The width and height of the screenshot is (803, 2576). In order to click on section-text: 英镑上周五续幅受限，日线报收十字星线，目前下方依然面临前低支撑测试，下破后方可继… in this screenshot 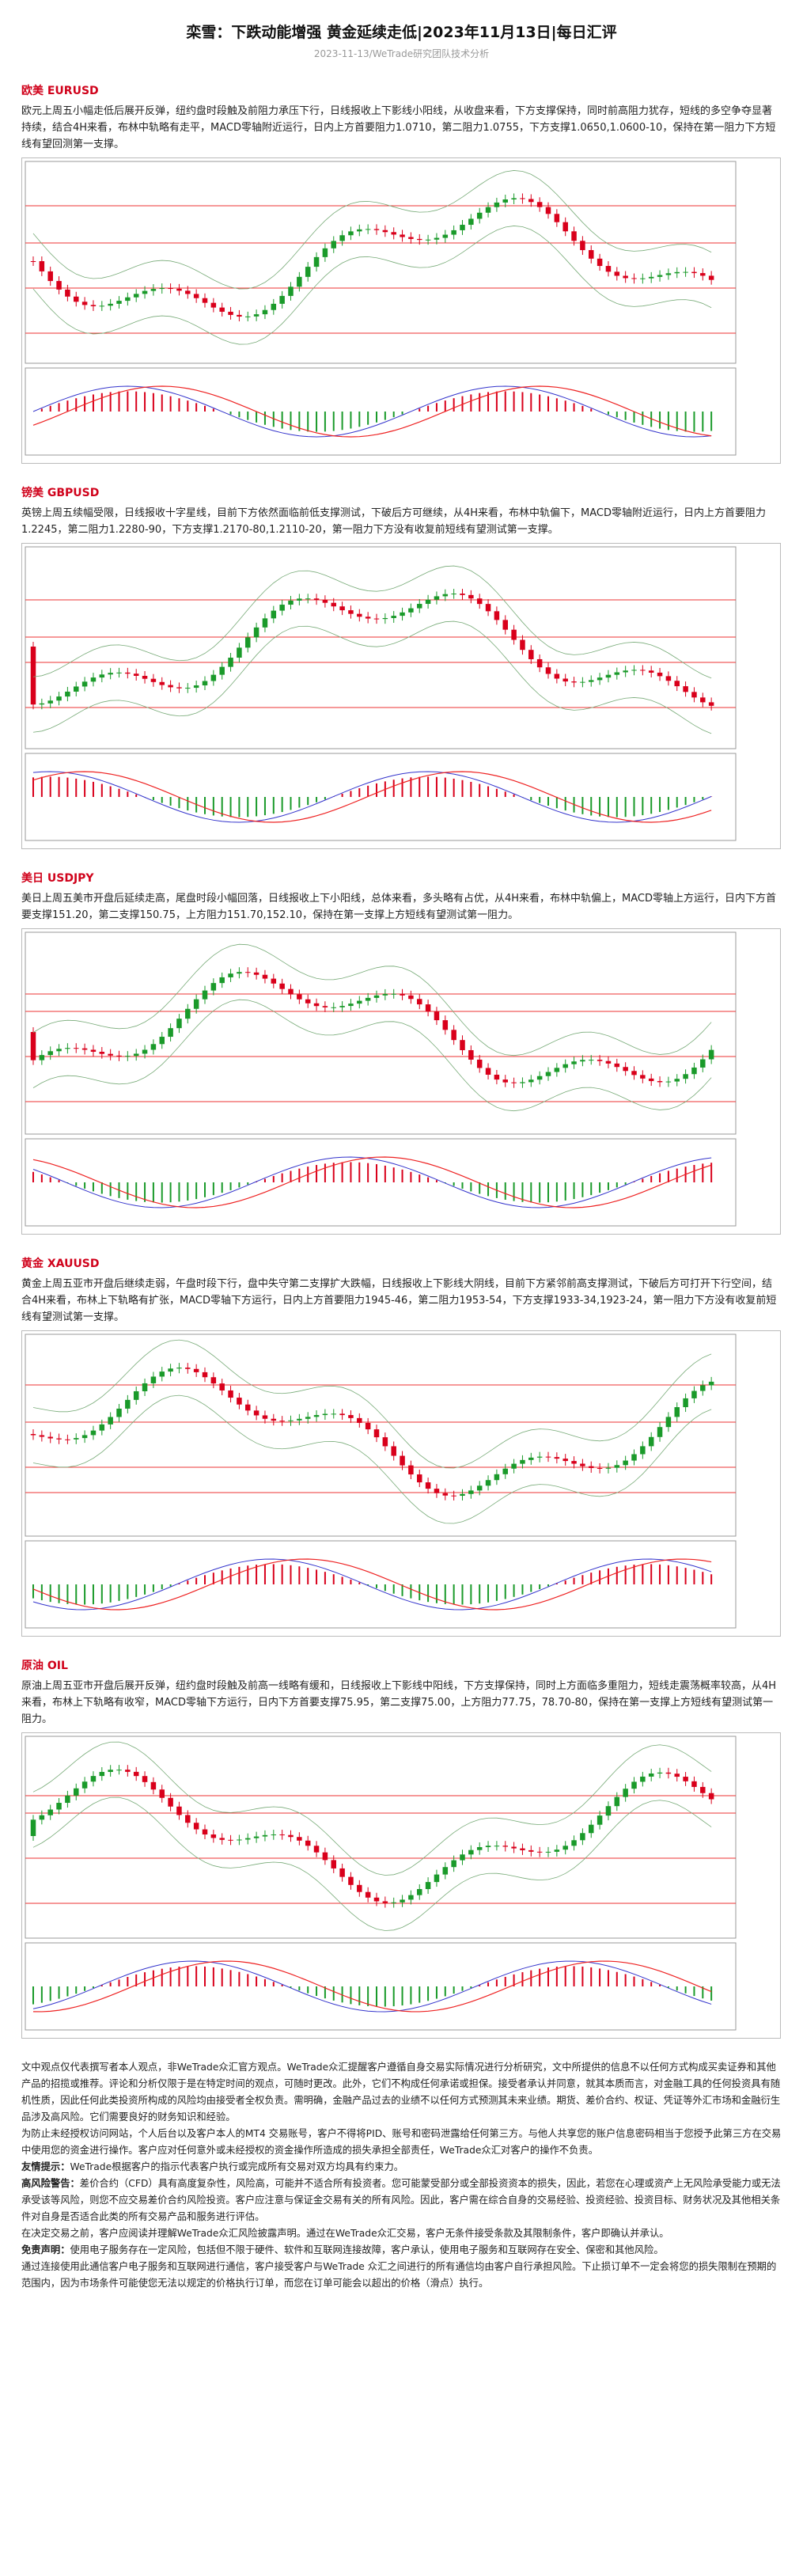, I will do `click(394, 521)`.